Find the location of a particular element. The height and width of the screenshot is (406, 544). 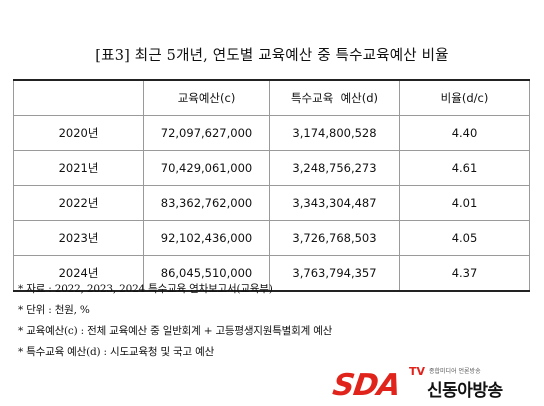

row-year: 2020년 is located at coordinates (78, 133).